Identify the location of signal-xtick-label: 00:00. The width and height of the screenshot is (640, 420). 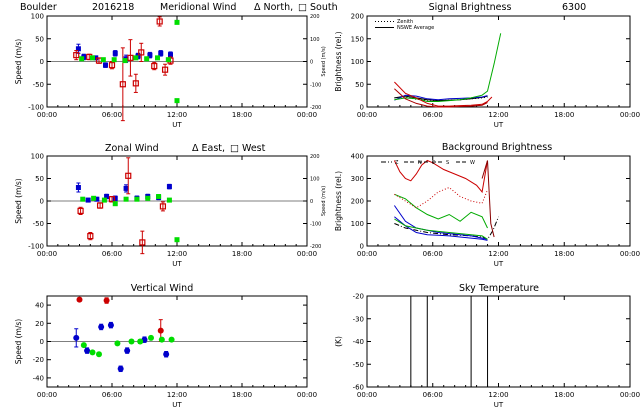
(367, 115).